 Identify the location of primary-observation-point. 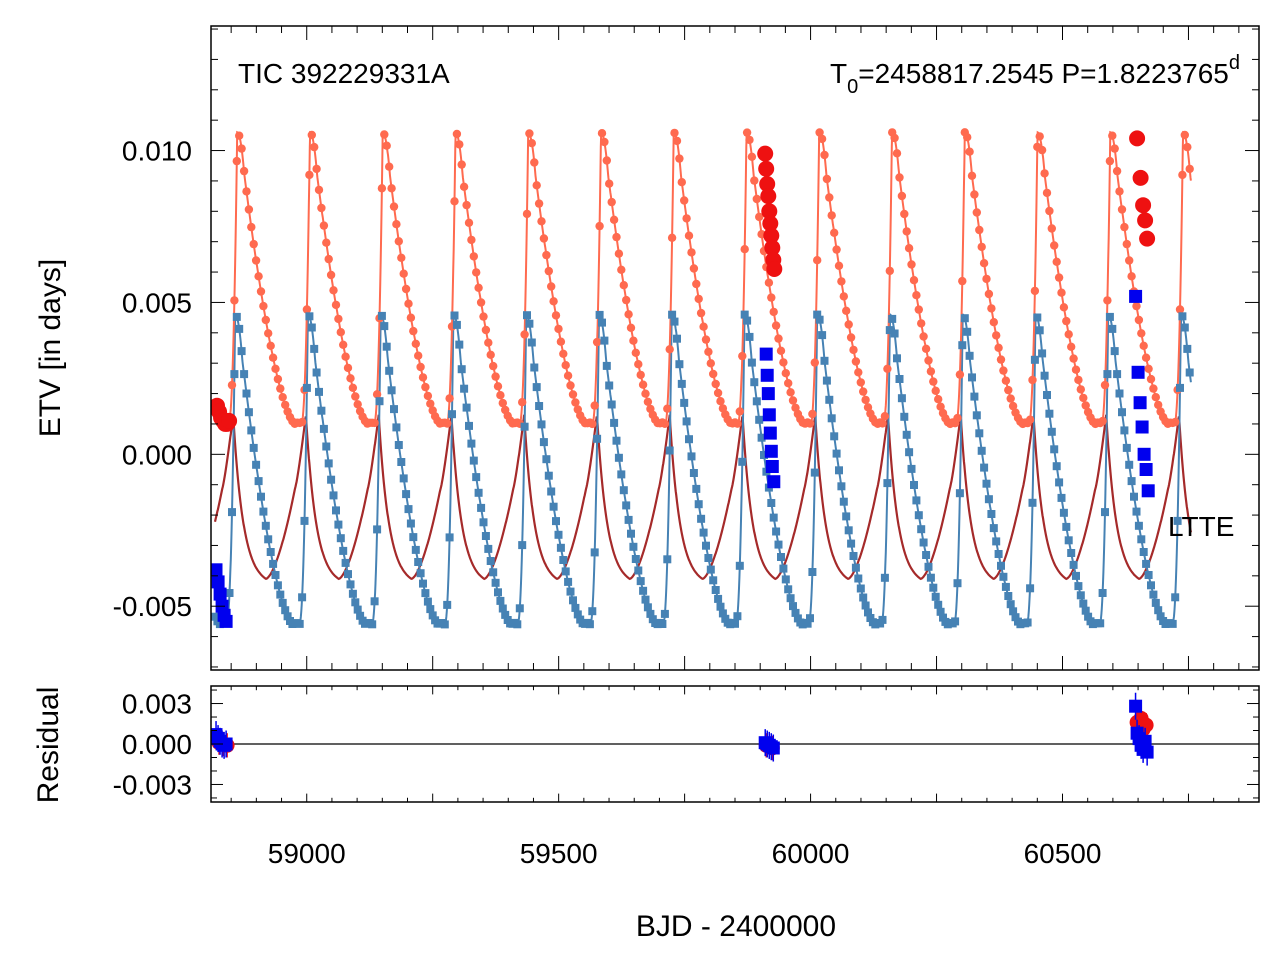
(769, 211).